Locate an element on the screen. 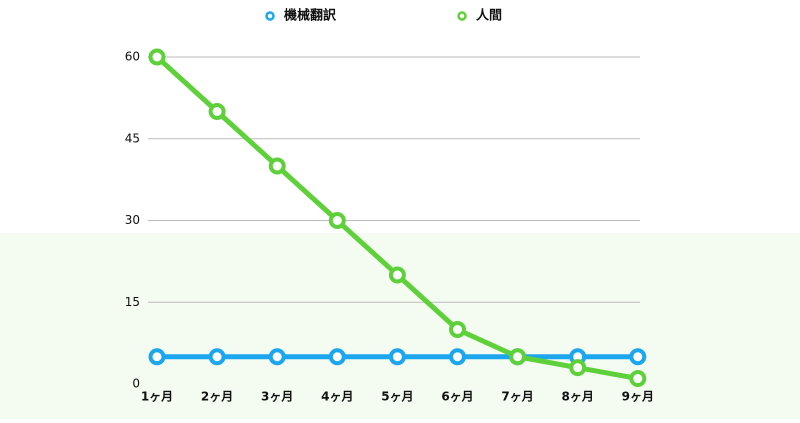 Image resolution: width=800 pixels, height=423 pixels. x-tick-label: 8ヶ月 is located at coordinates (578, 397).